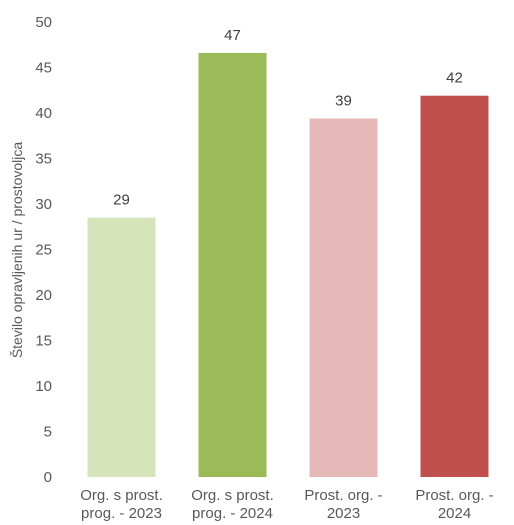 Image resolution: width=514 pixels, height=525 pixels. What do you see at coordinates (232, 35) in the screenshot?
I see `bar-data-label: 47` at bounding box center [232, 35].